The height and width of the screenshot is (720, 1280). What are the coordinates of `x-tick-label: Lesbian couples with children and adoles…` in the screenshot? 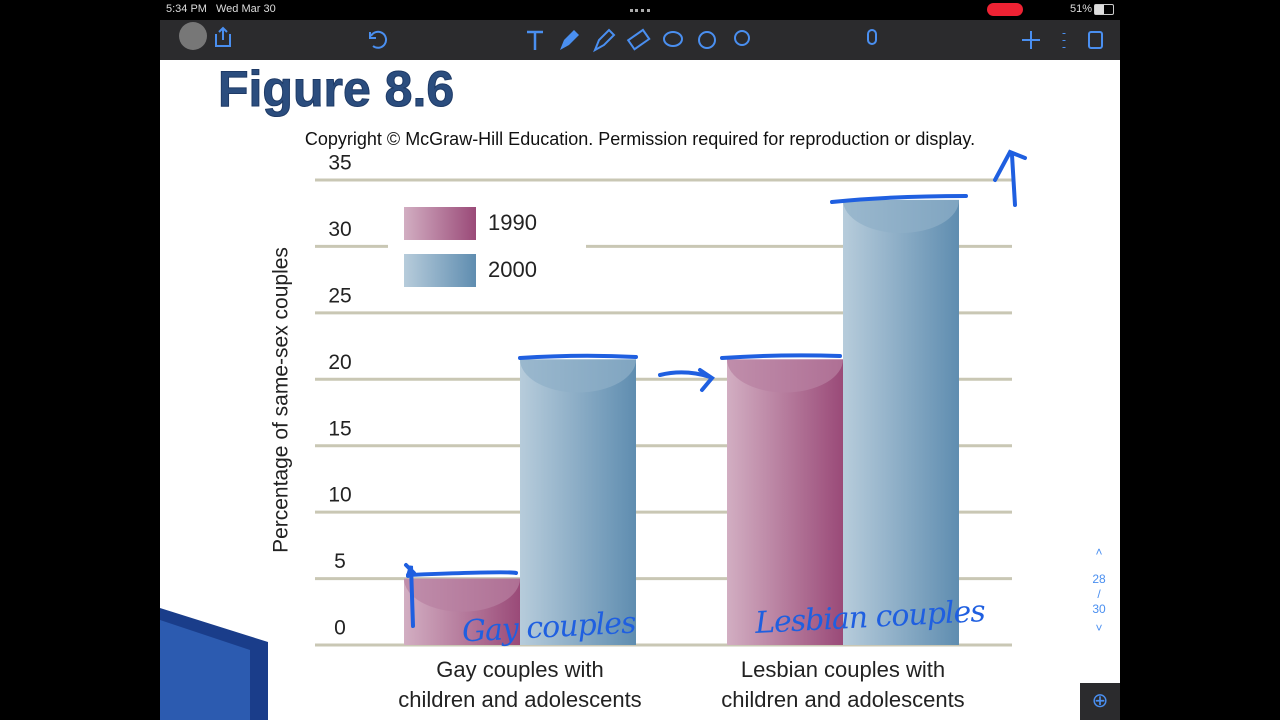 It's located at (843, 684).